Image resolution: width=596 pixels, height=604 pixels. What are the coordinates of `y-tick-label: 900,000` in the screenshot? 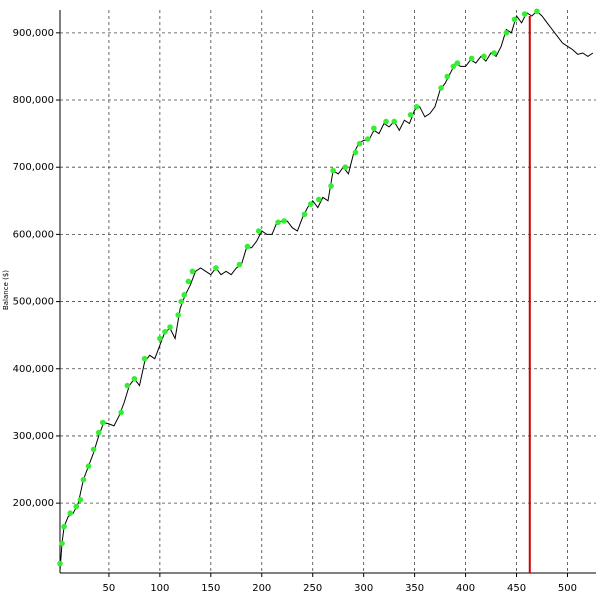 It's located at (33, 33).